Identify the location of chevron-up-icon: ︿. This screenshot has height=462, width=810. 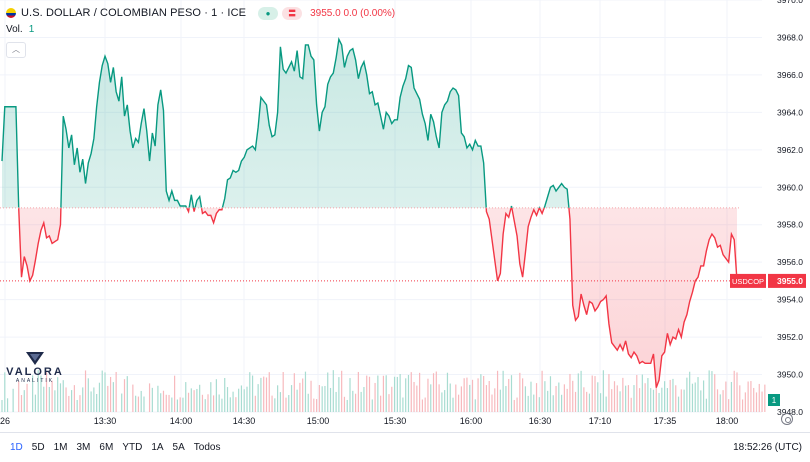
(16, 50).